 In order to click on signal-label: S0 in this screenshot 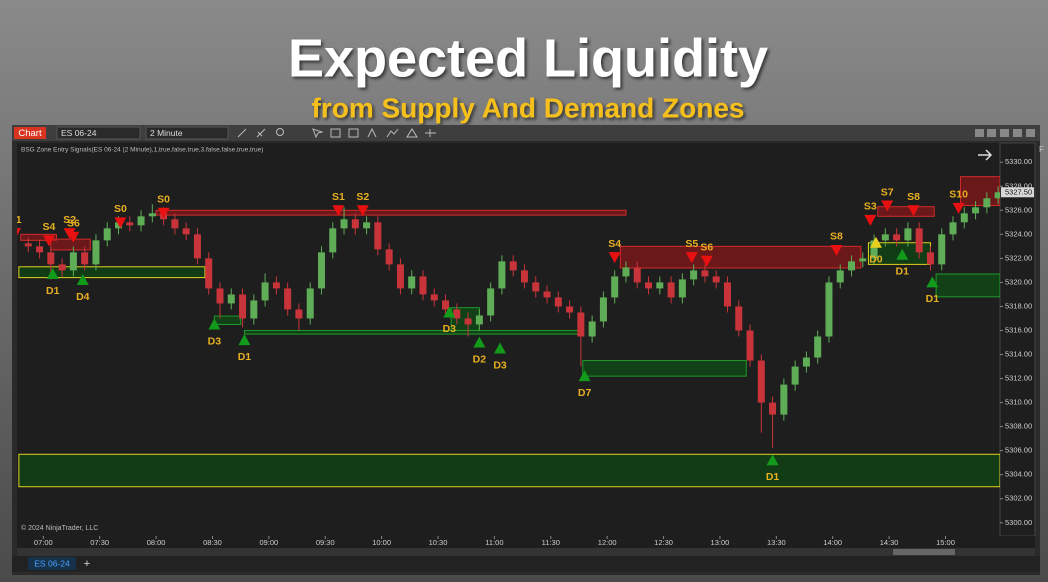, I will do `click(120, 209)`.